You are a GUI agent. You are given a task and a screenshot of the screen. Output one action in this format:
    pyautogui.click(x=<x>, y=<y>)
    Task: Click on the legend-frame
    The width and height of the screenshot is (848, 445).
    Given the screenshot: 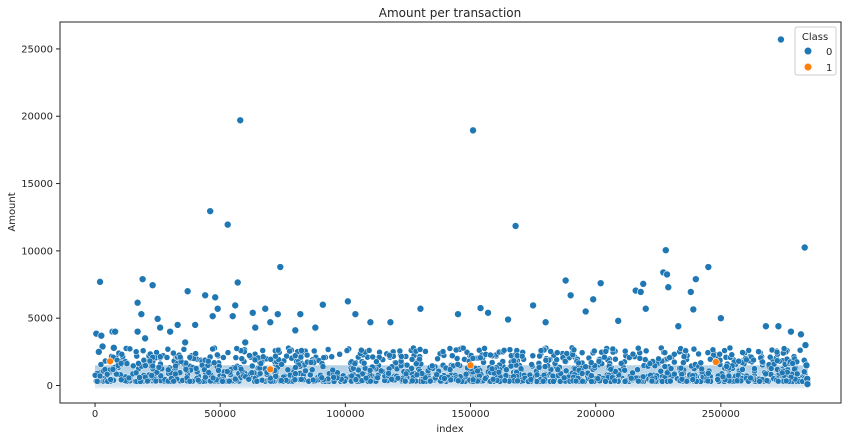 What is the action you would take?
    pyautogui.click(x=815, y=51)
    